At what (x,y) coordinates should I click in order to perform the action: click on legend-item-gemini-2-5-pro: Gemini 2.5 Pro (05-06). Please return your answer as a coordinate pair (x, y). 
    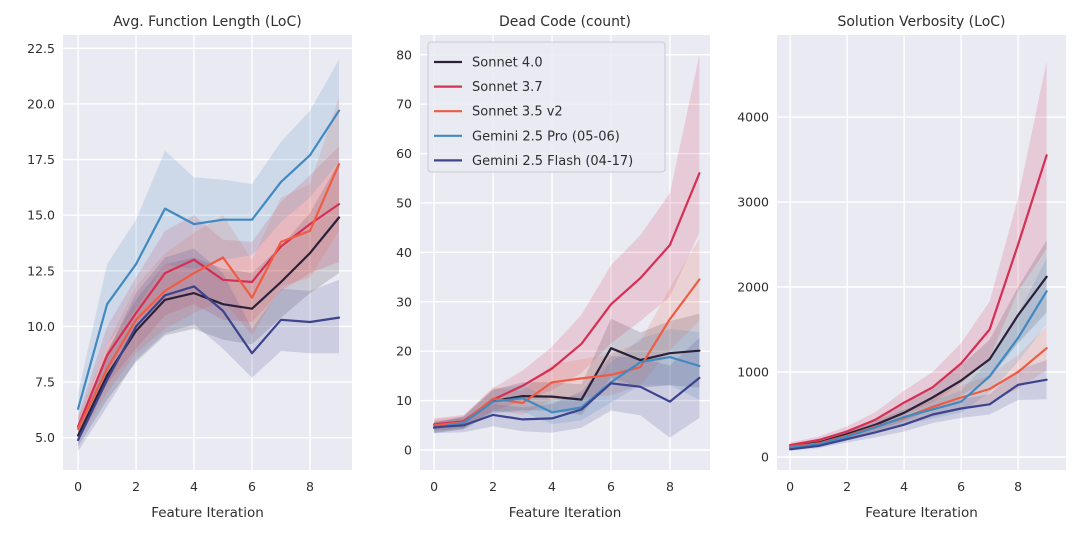
    Looking at the image, I should click on (527, 136).